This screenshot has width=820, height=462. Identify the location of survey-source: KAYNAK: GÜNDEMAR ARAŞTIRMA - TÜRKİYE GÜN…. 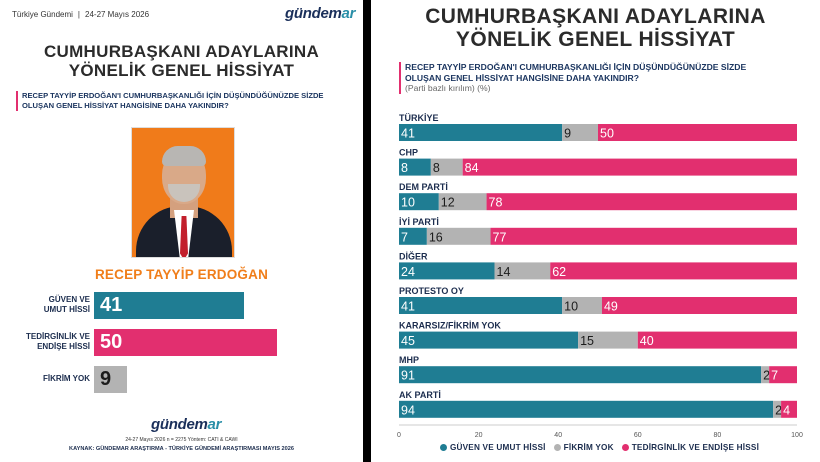
(181, 449).